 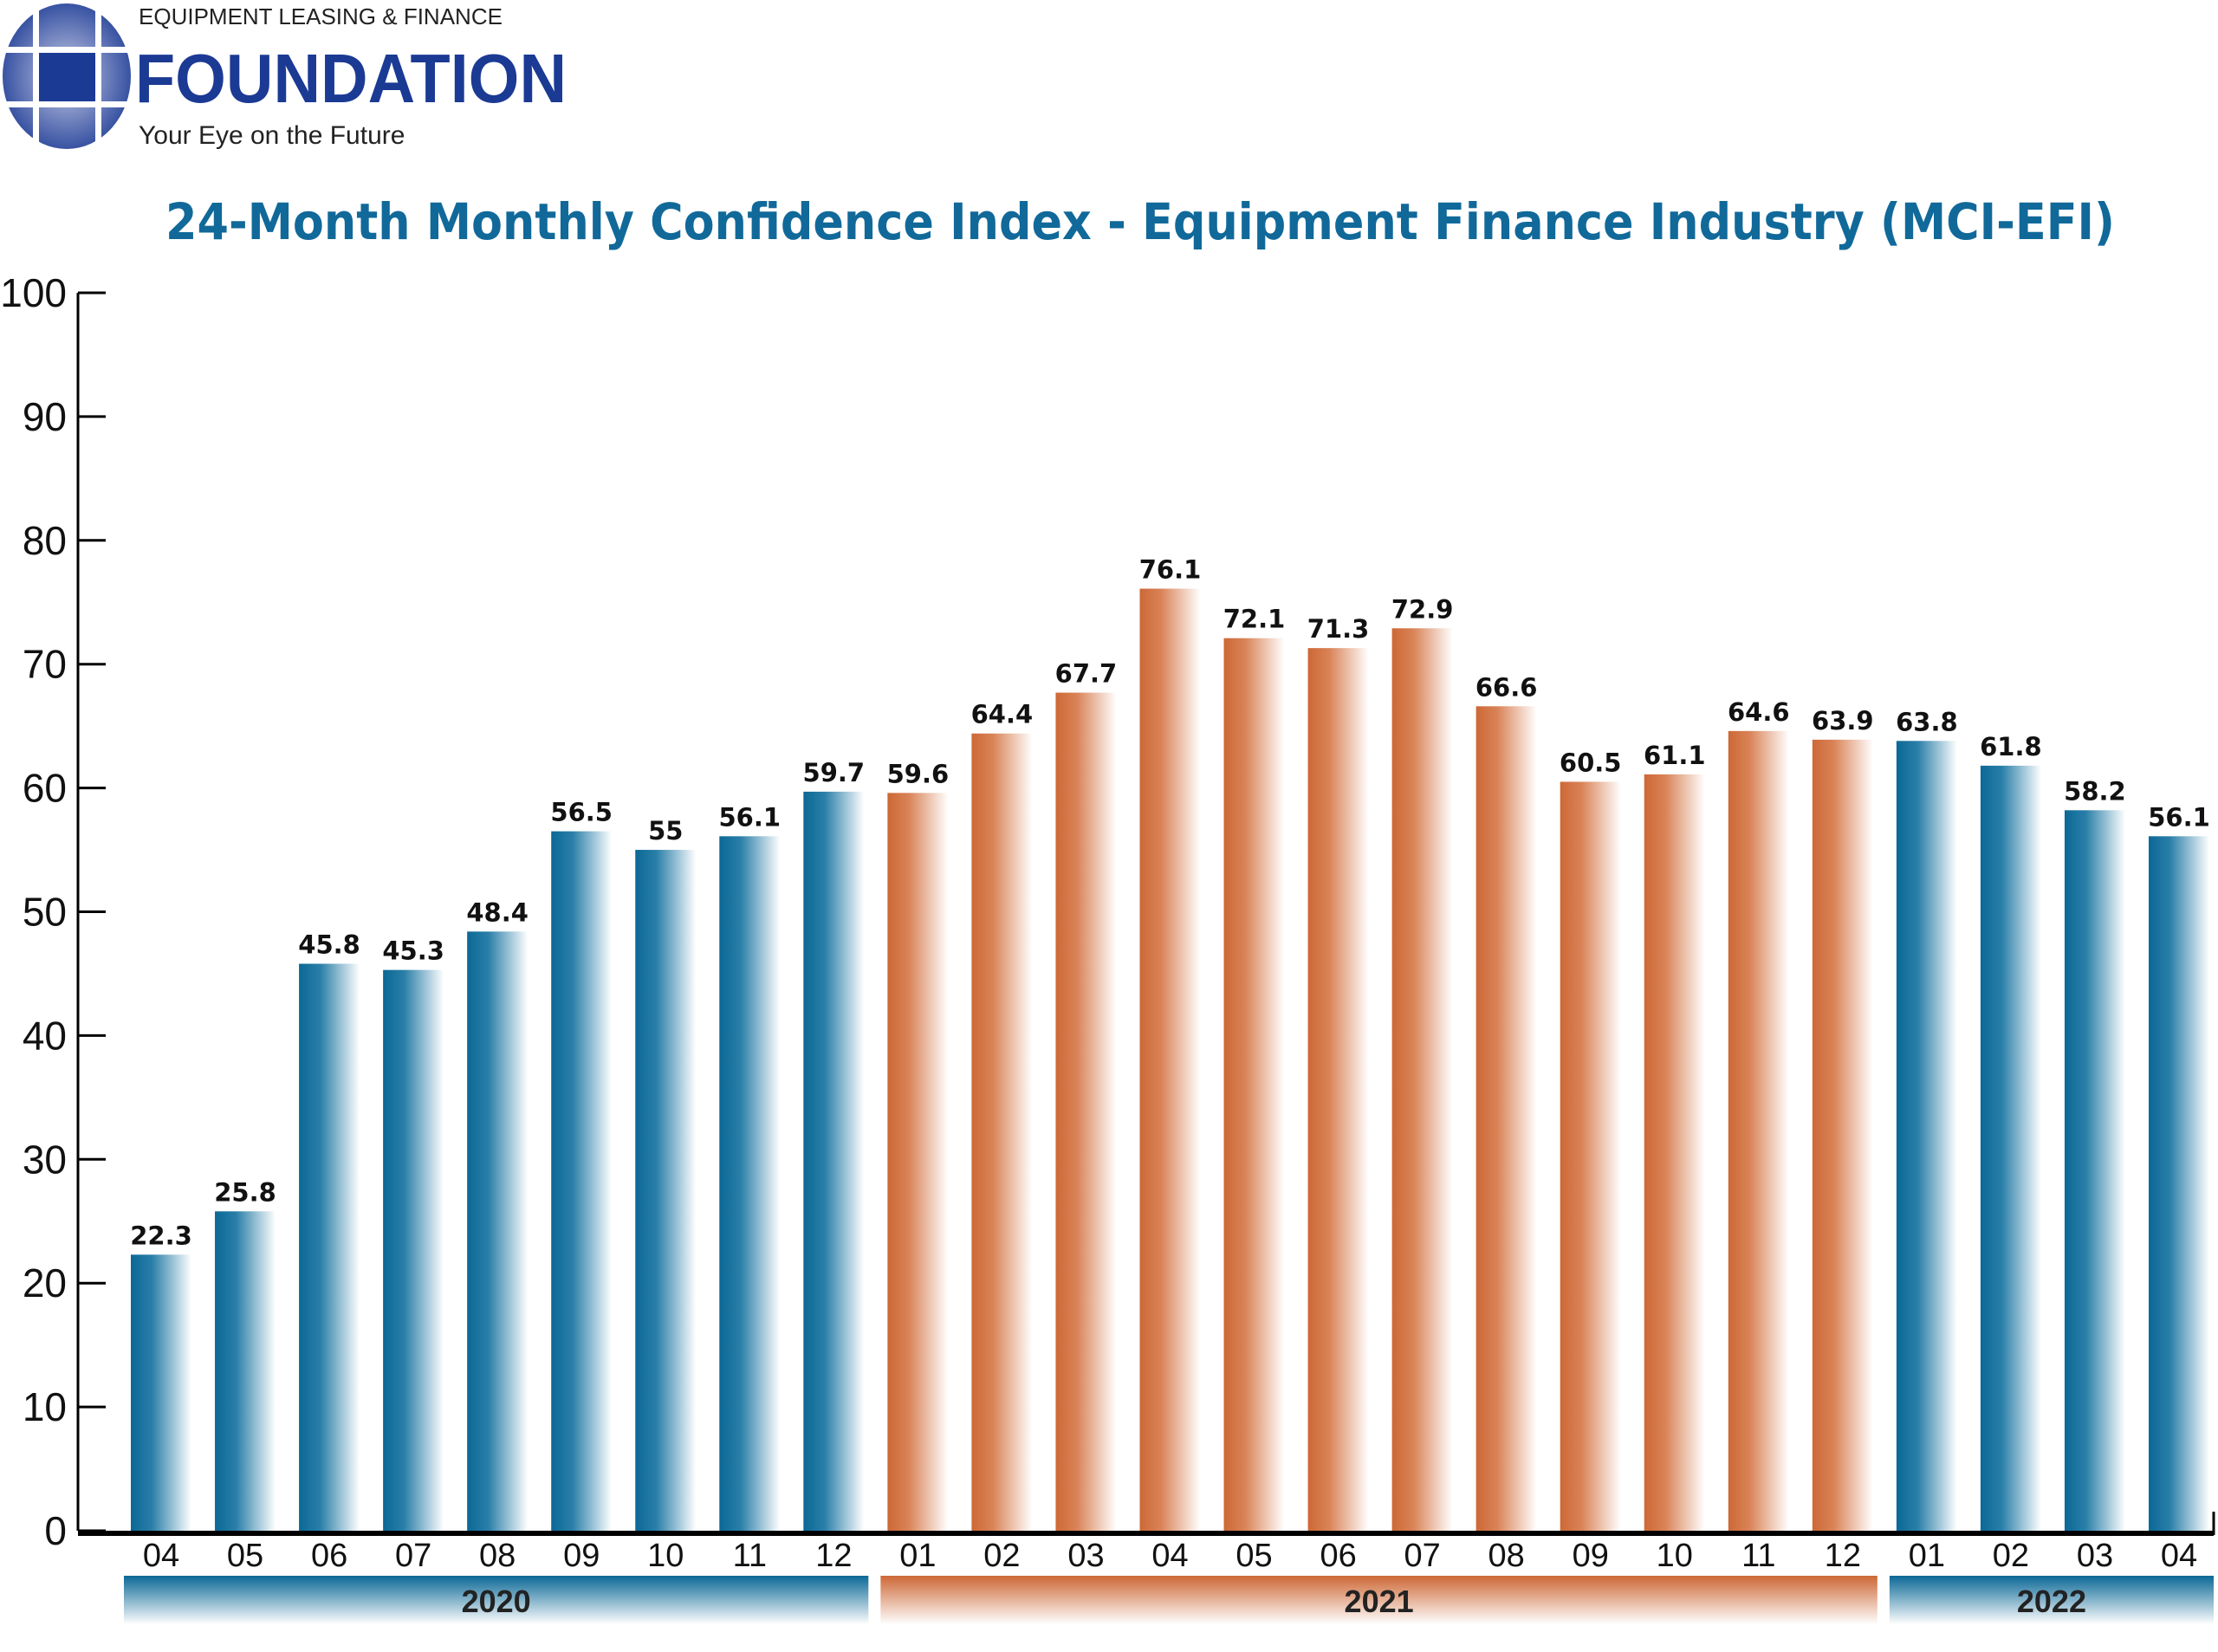 I want to click on data-label: 45.8, so click(x=329, y=945).